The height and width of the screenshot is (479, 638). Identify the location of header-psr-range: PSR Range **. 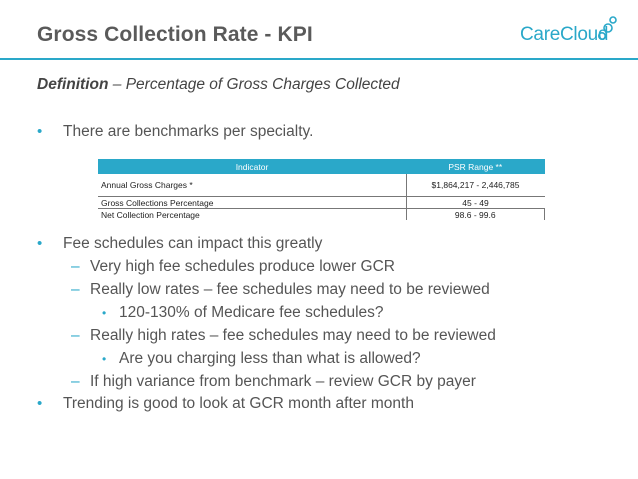
(475, 166).